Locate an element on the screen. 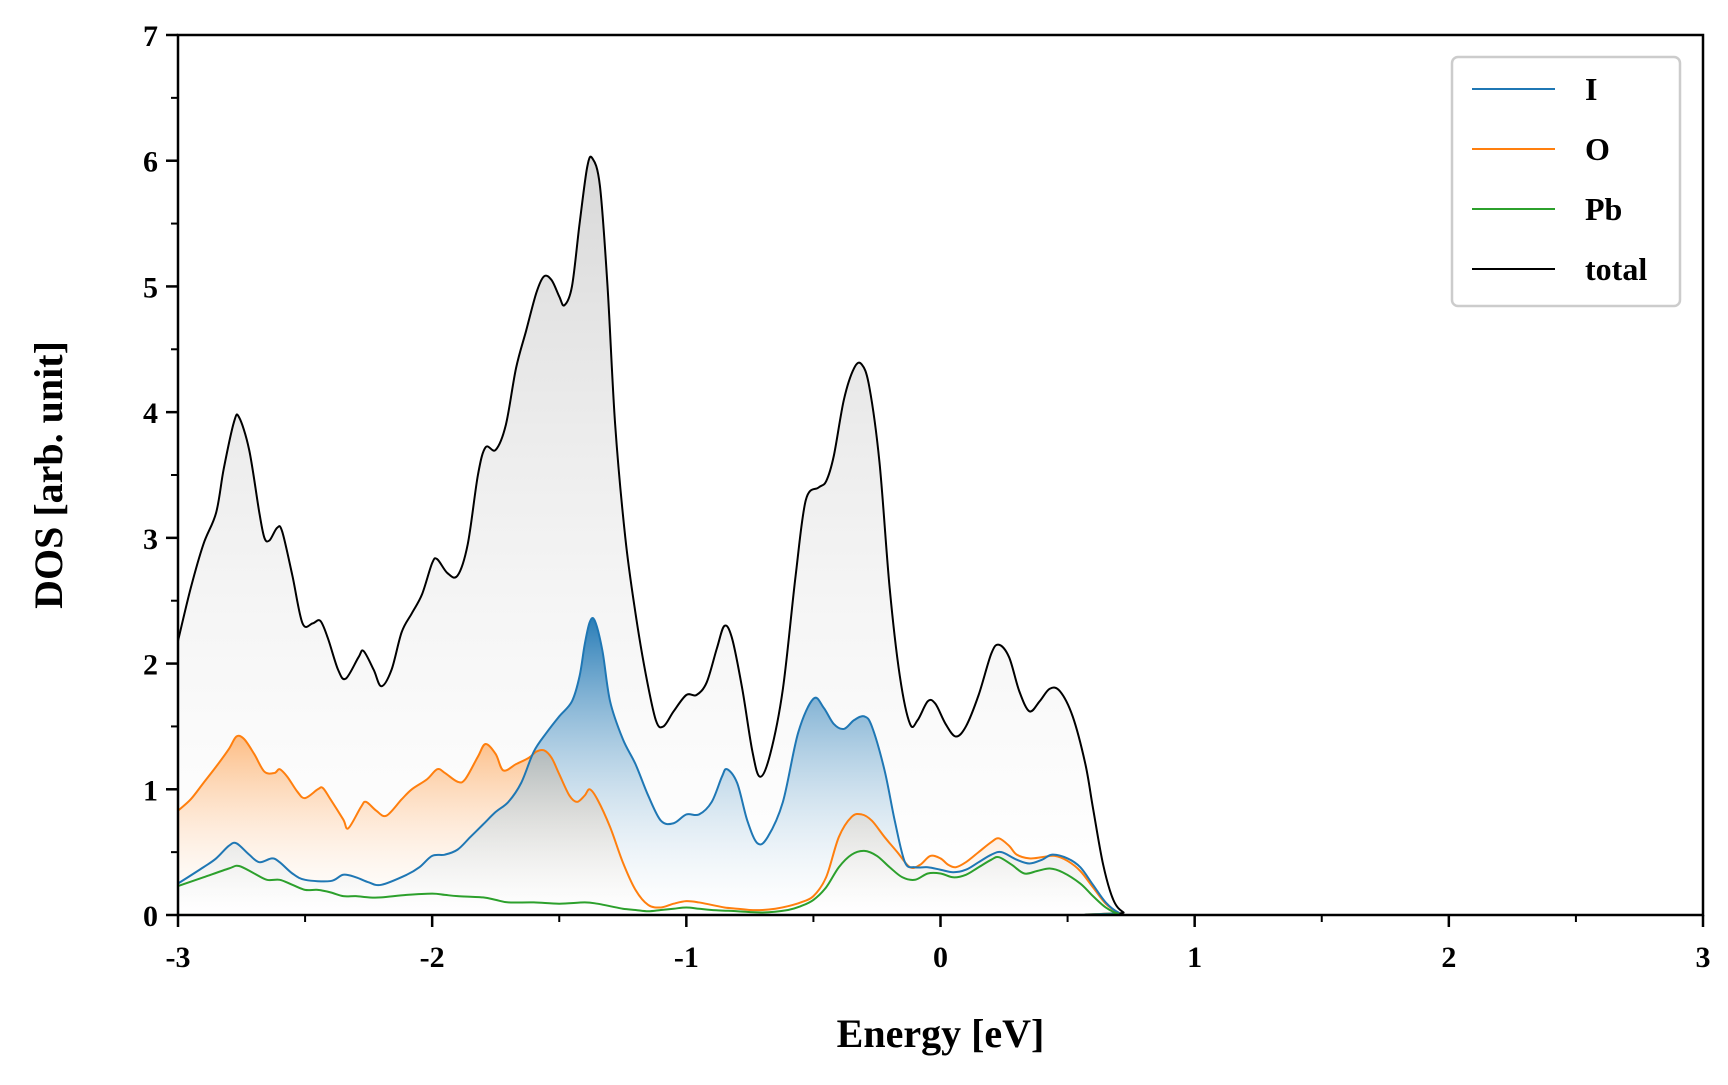  x-tick-label: -1 is located at coordinates (686, 957).